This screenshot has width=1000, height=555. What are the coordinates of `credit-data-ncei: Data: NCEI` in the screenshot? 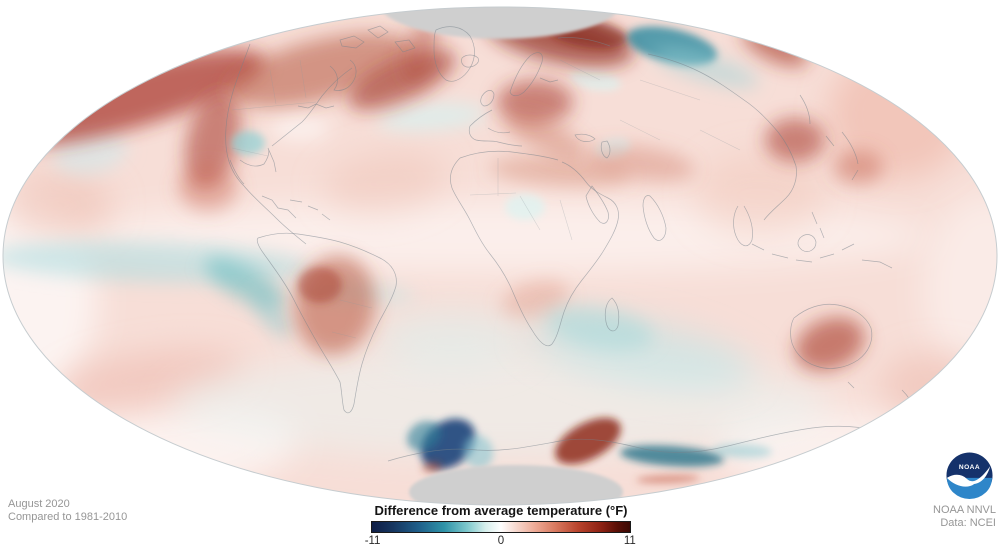 It's located at (968, 523).